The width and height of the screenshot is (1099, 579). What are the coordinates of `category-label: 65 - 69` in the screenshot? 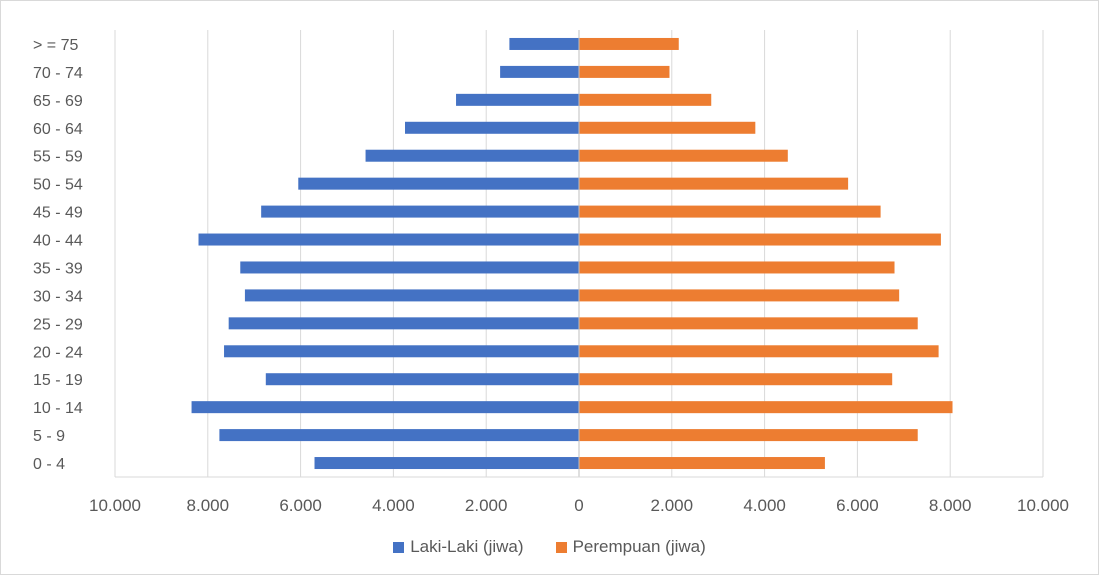 It's located at (58, 101).